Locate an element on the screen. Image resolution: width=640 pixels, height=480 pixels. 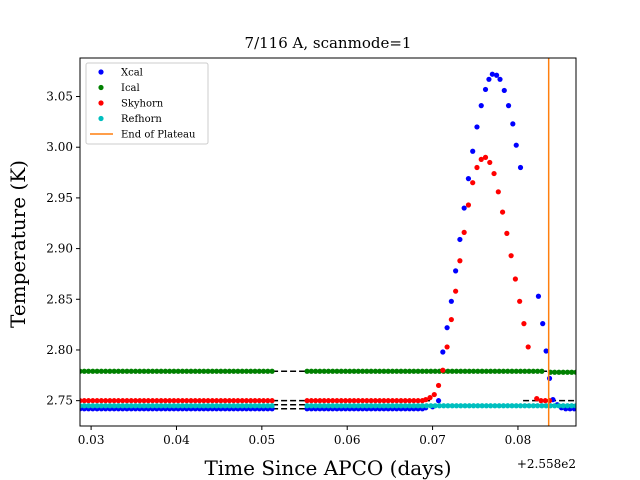
legend-marker-xcal is located at coordinates (101, 72).